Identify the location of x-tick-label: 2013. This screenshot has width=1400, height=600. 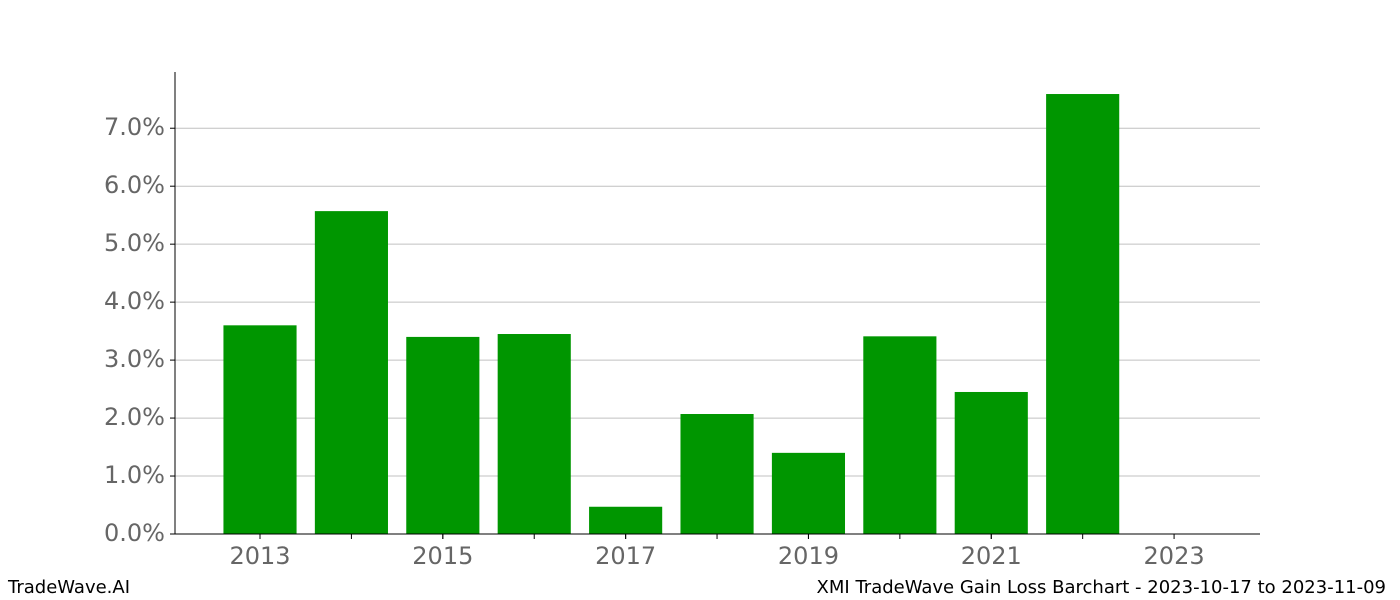
(259, 556).